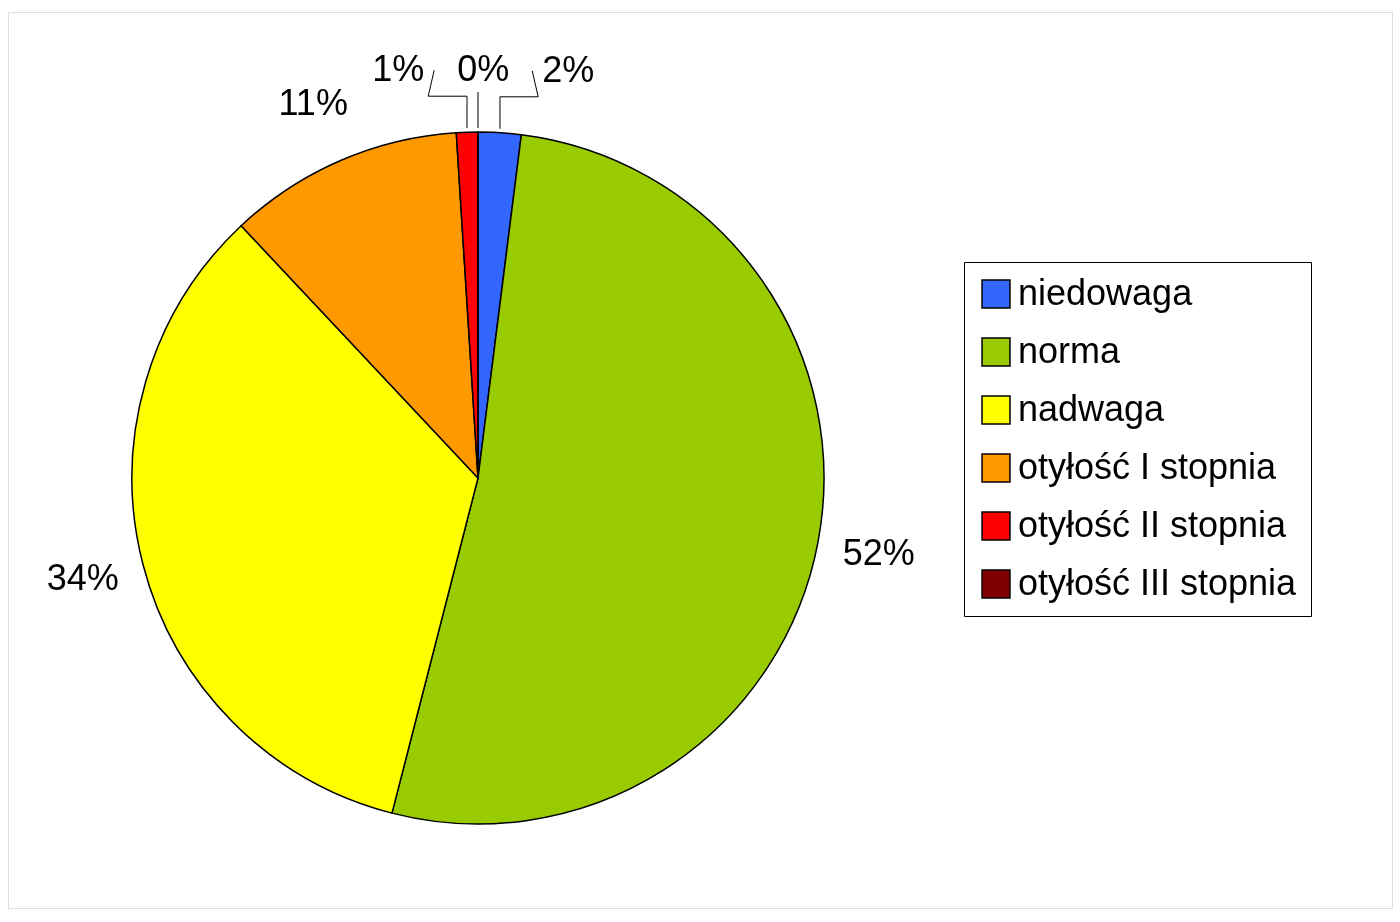  What do you see at coordinates (313, 102) in the screenshot?
I see `data-label: 11%` at bounding box center [313, 102].